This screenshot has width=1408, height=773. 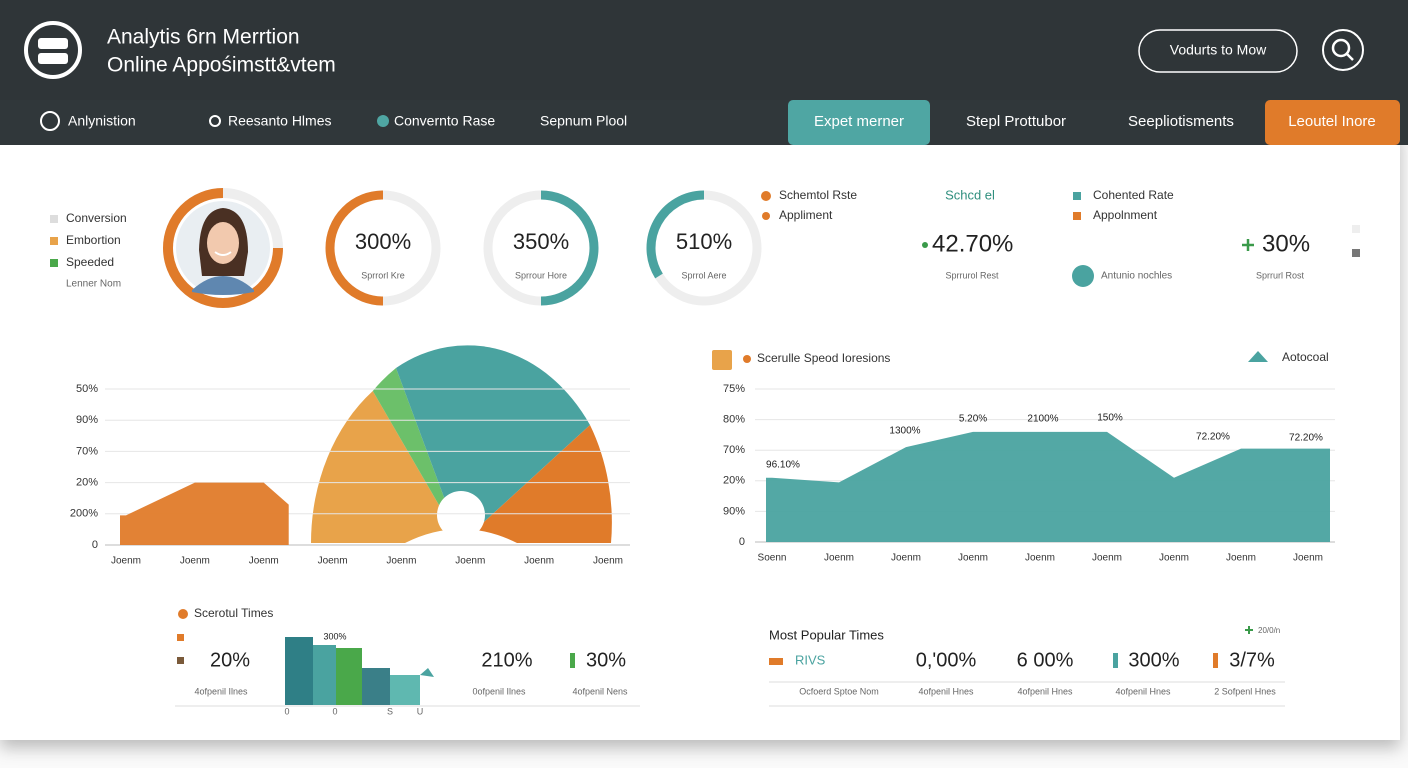 What do you see at coordinates (280, 121) in the screenshot?
I see `nav-item: Reesanto Hlmes` at bounding box center [280, 121].